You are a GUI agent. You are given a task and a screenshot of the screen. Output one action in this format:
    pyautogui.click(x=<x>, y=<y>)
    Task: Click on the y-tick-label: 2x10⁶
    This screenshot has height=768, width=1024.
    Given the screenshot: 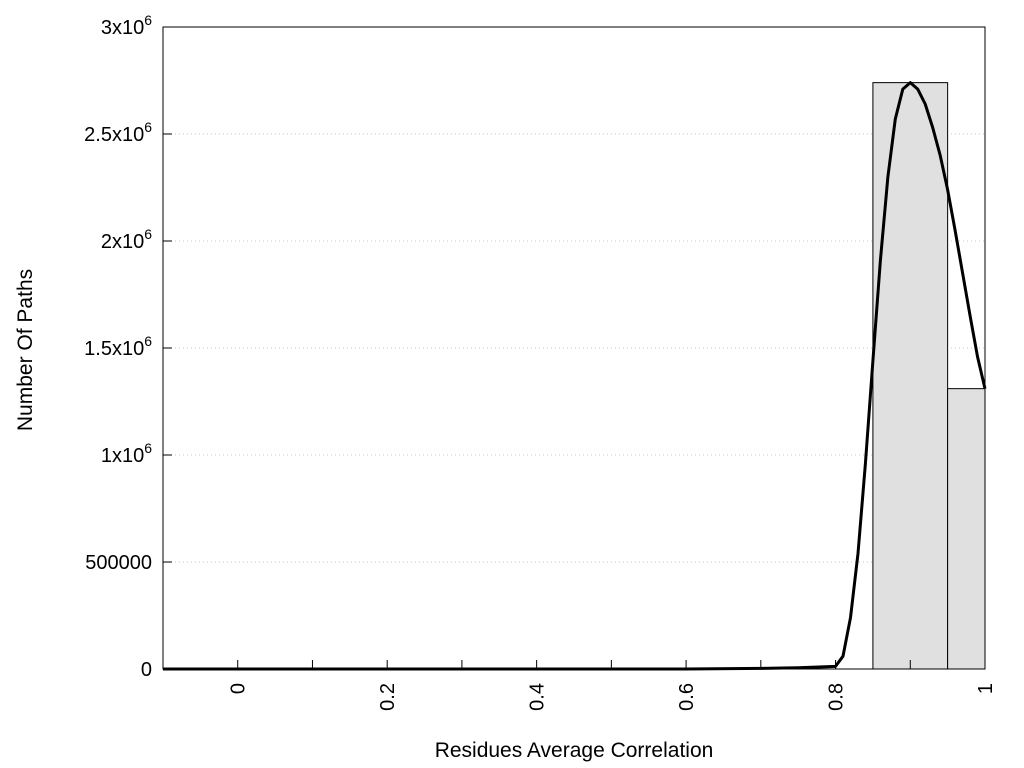 What is the action you would take?
    pyautogui.click(x=126, y=239)
    